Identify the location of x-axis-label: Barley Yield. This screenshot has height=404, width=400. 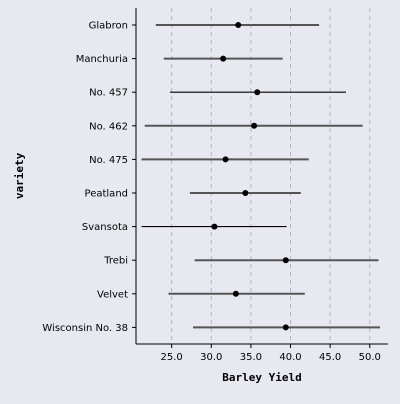
(261, 377).